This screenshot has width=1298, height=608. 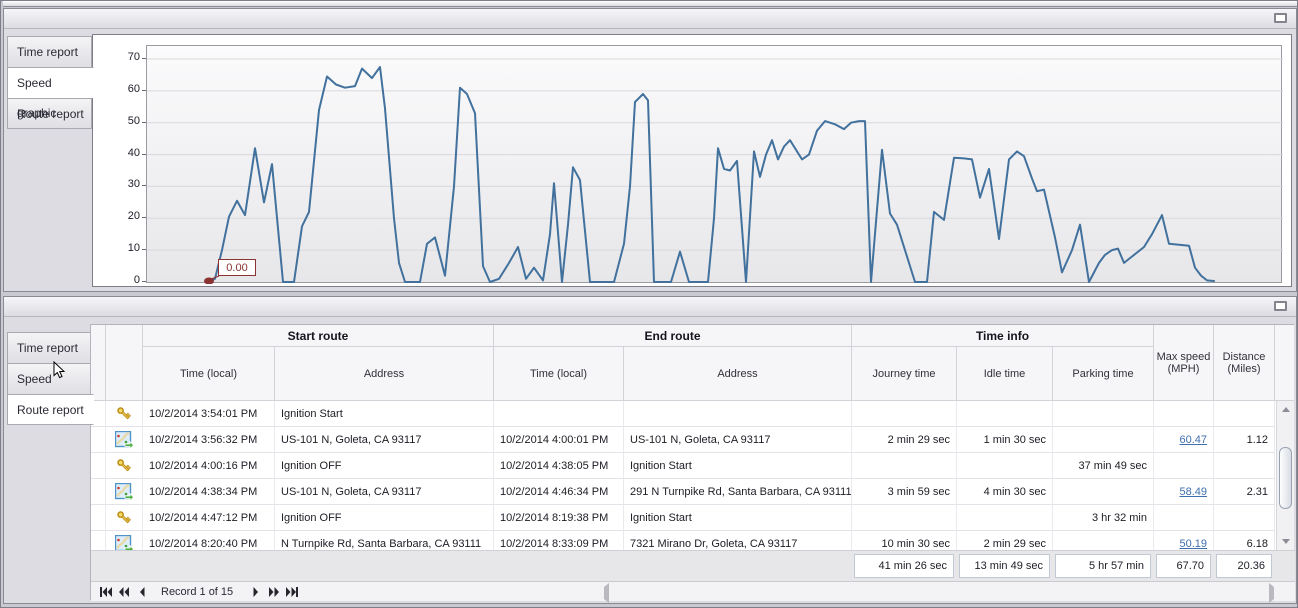 I want to click on cell-end-address: Ignition Start, so click(x=738, y=466).